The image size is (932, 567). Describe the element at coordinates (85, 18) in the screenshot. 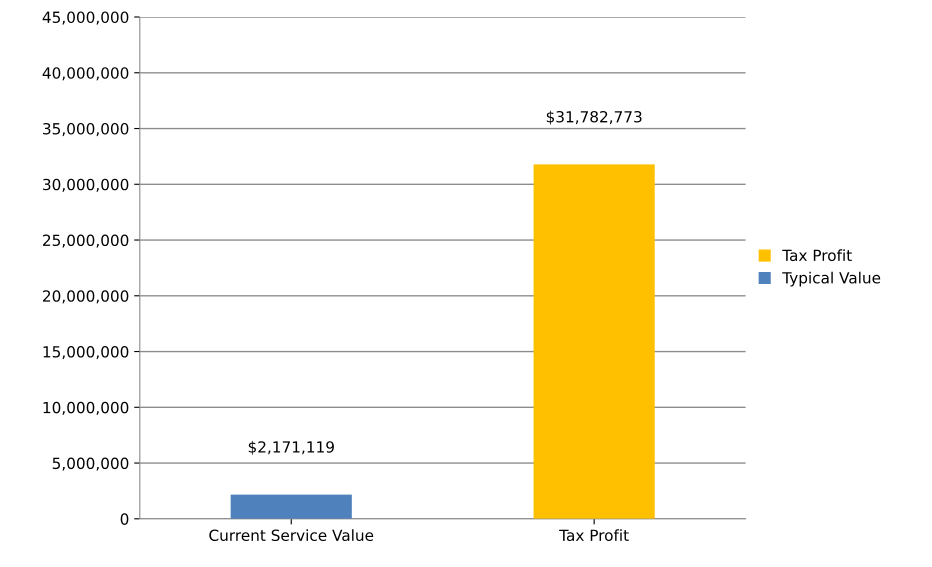

I see `y-tick-label: 45,000,000` at that location.